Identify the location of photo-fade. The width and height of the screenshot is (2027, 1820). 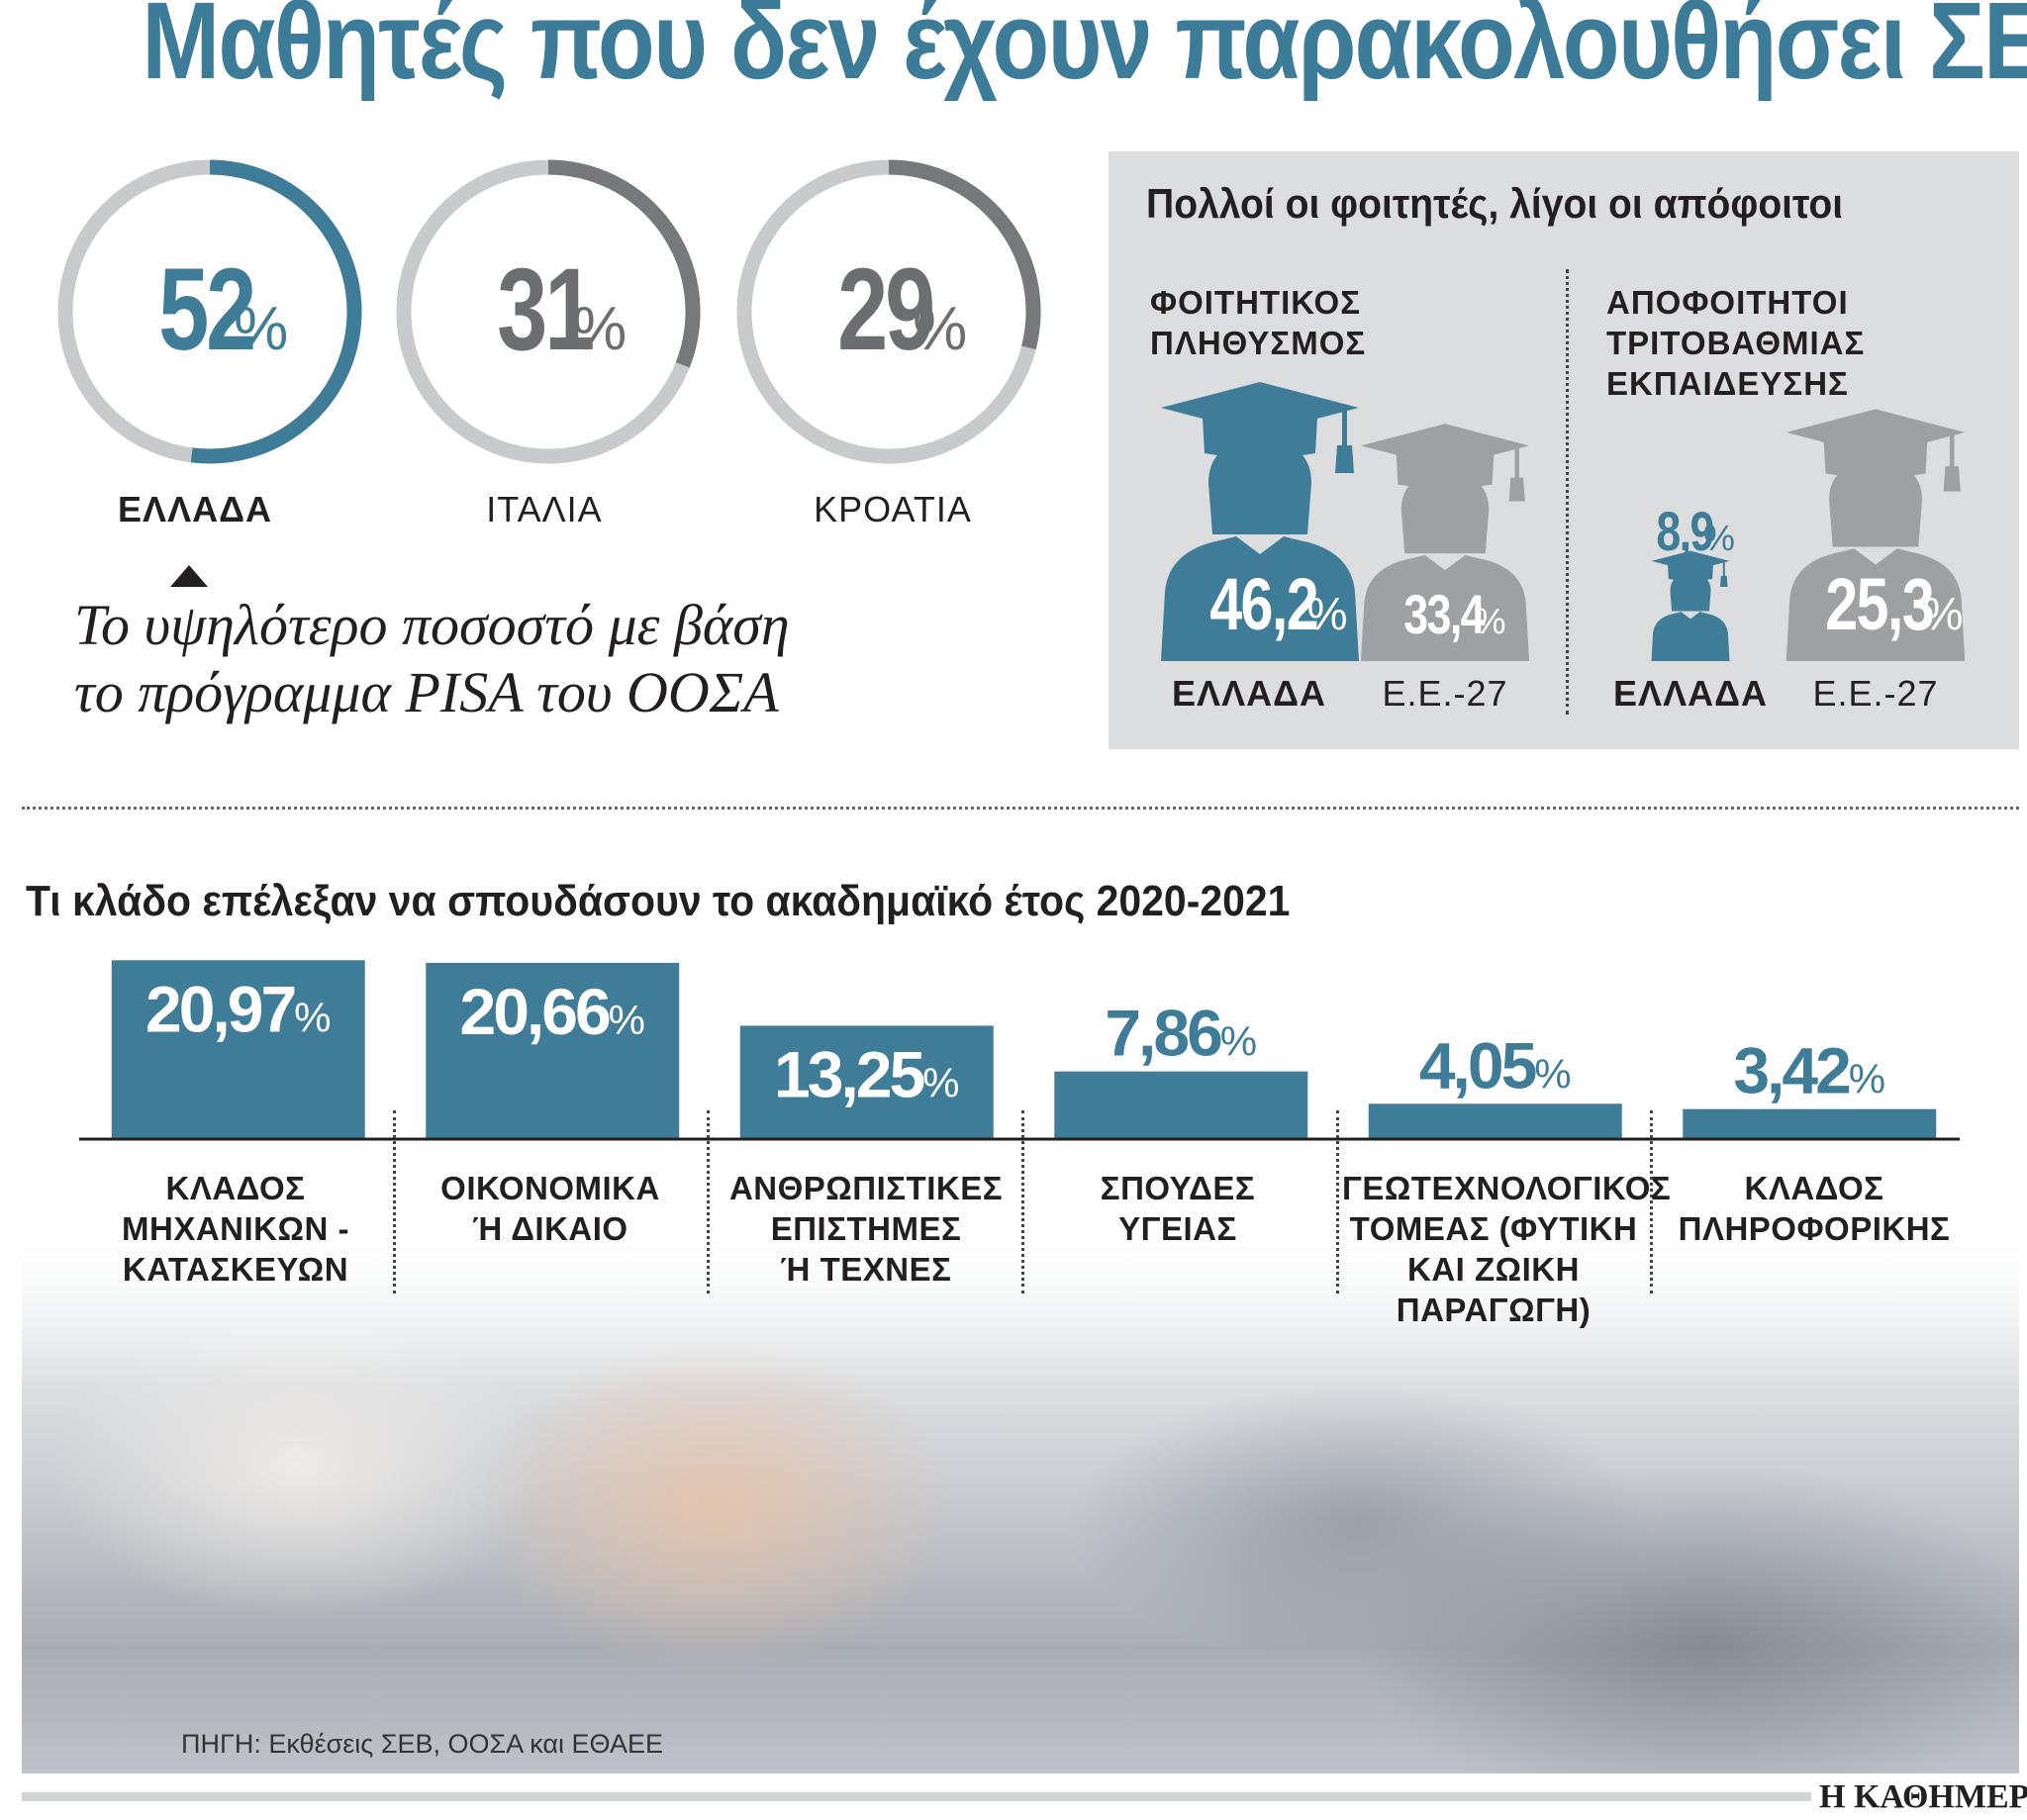
(1021, 1267).